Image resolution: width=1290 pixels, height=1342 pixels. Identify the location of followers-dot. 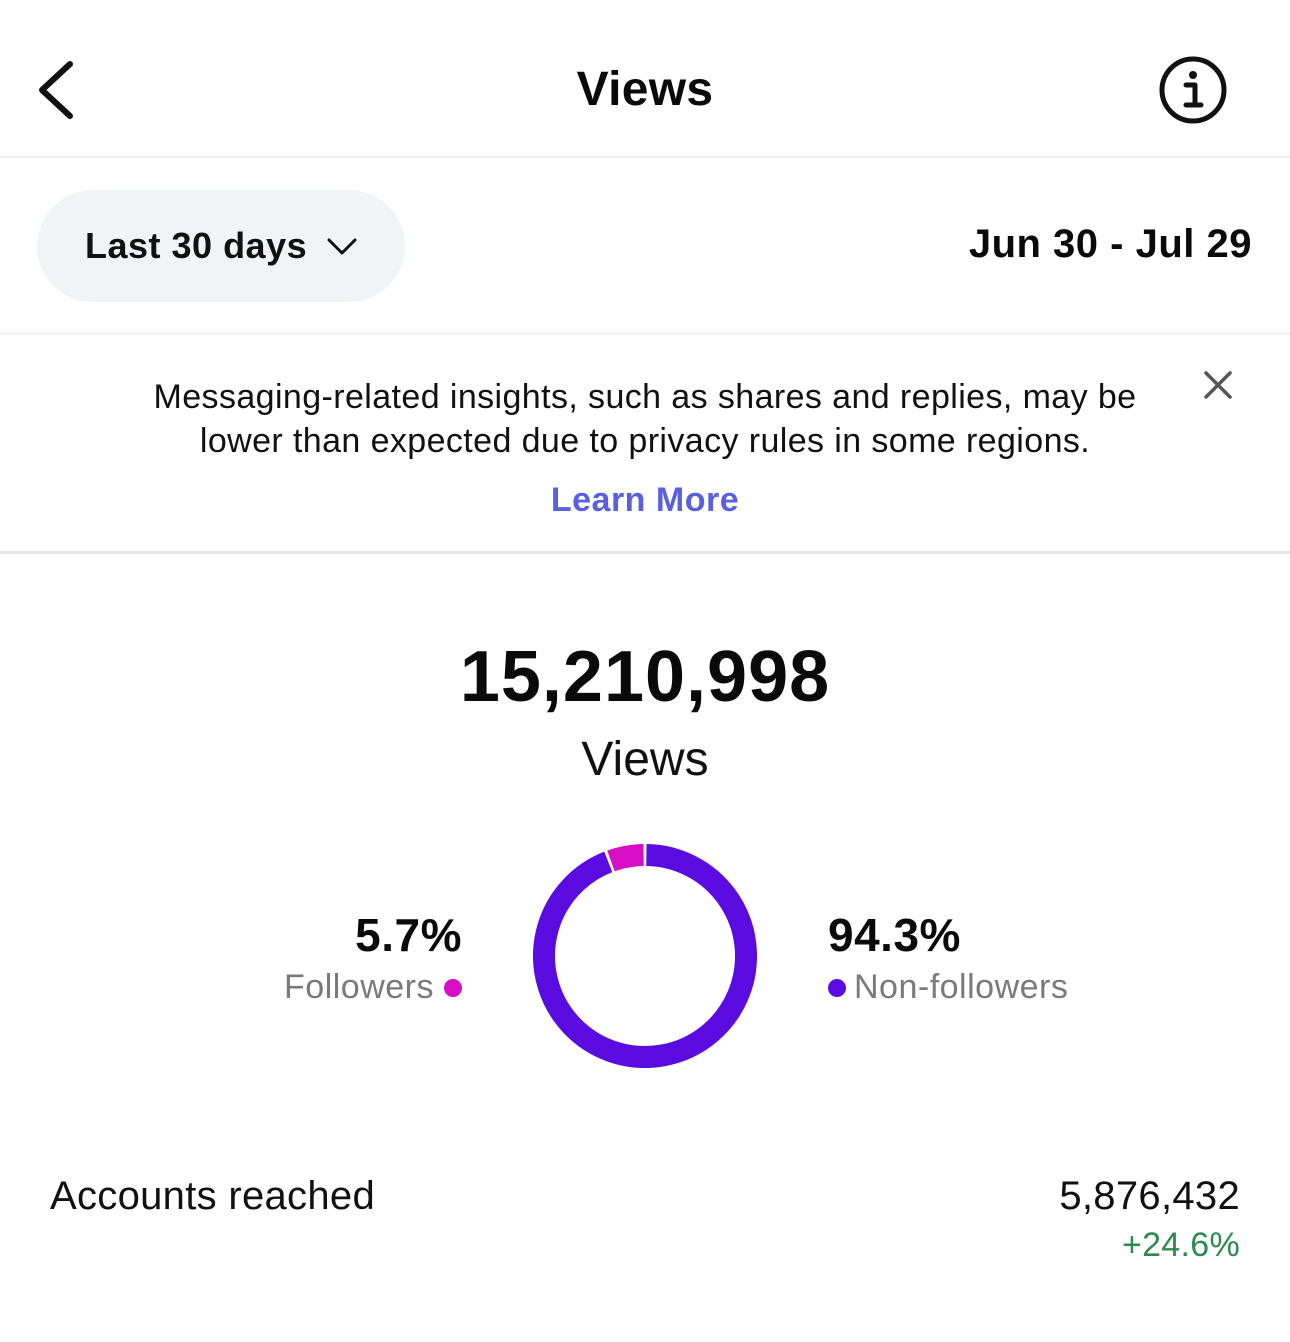
(453, 987).